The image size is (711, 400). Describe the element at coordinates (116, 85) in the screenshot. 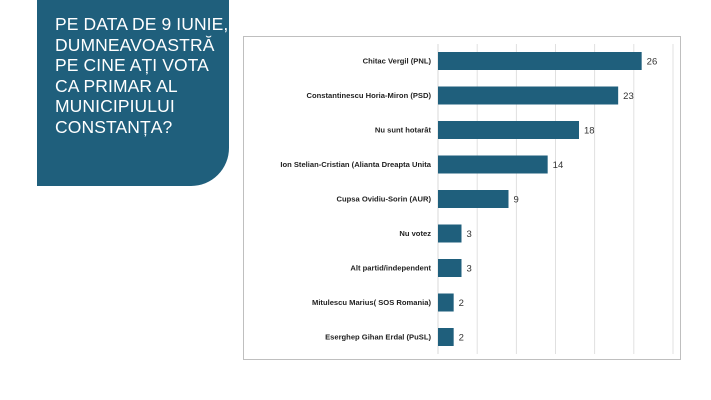

I see `question-line: CA PRIMAR AL` at that location.